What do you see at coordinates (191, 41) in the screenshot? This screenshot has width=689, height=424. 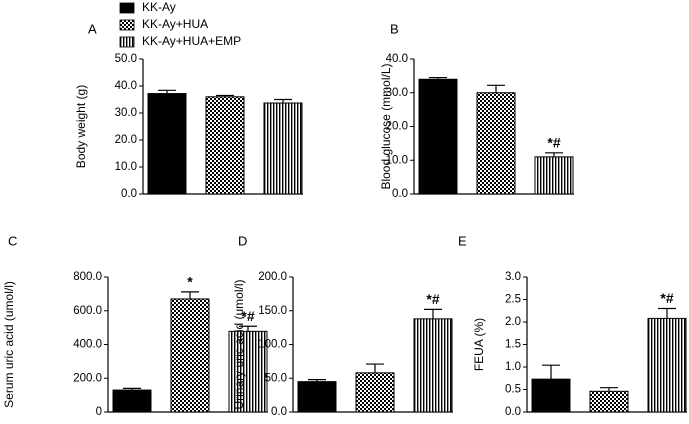 I see `legend-label: KK-Ay+HUA+EMP` at bounding box center [191, 41].